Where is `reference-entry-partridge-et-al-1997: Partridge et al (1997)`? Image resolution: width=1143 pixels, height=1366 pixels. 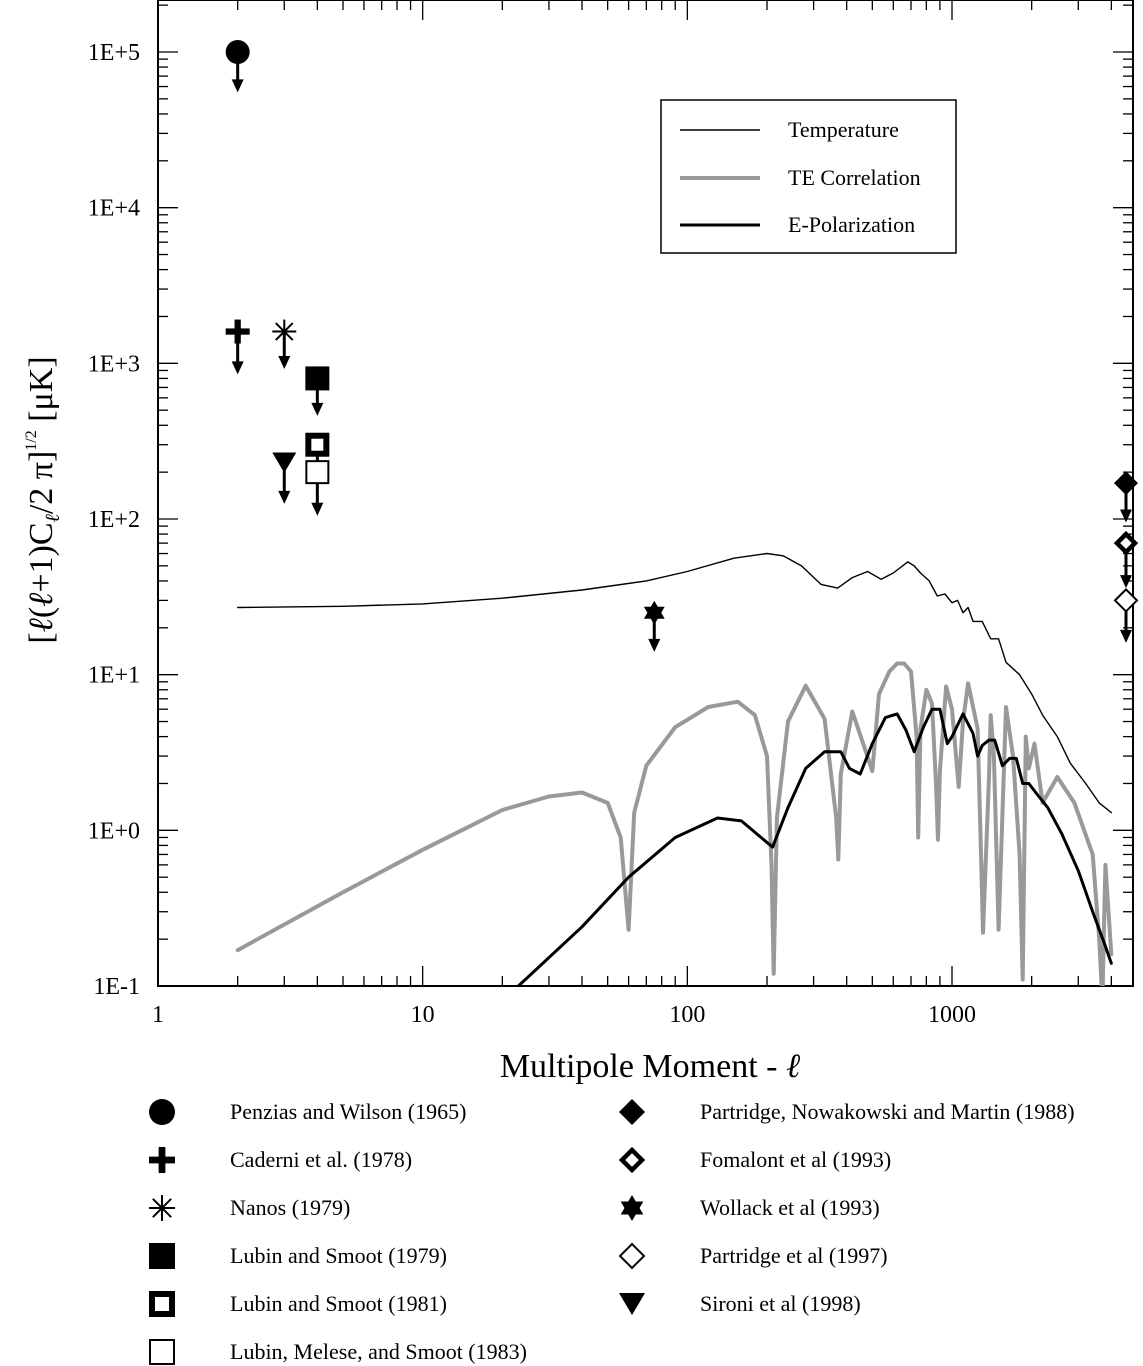 reference-entry-partridge-et-al-1997: Partridge et al (1997) is located at coordinates (753, 1256).